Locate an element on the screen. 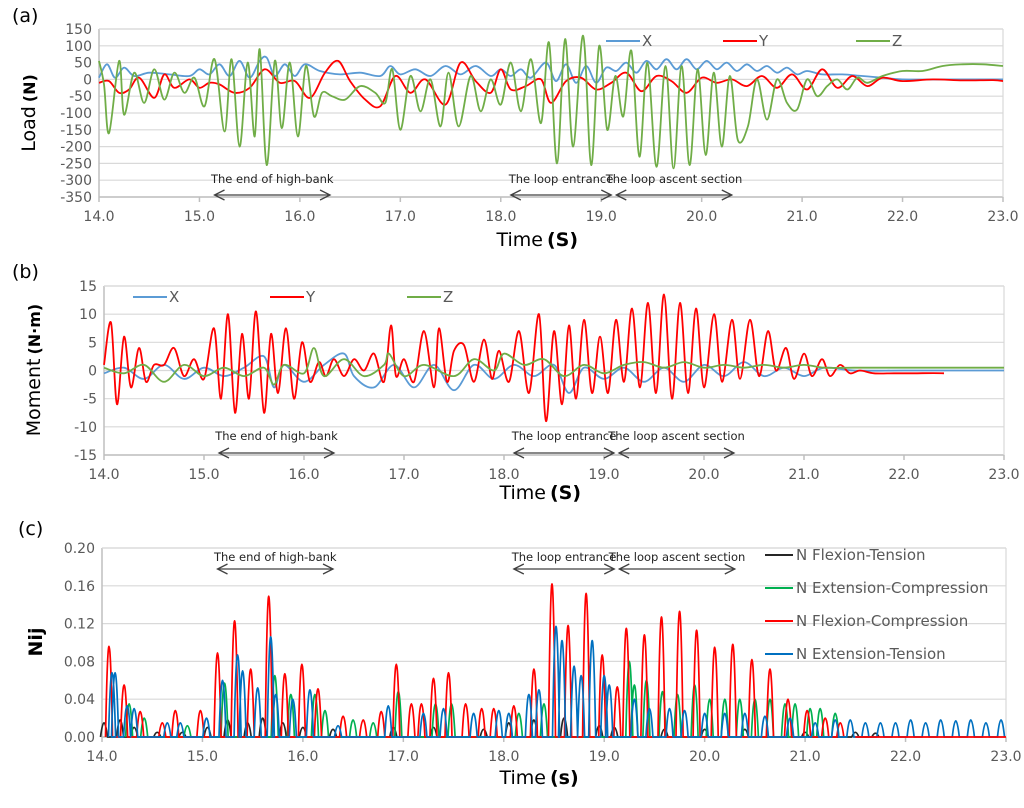 This screenshot has height=808, width=1024. legend-label: N Extension-Compression is located at coordinates (892, 588).